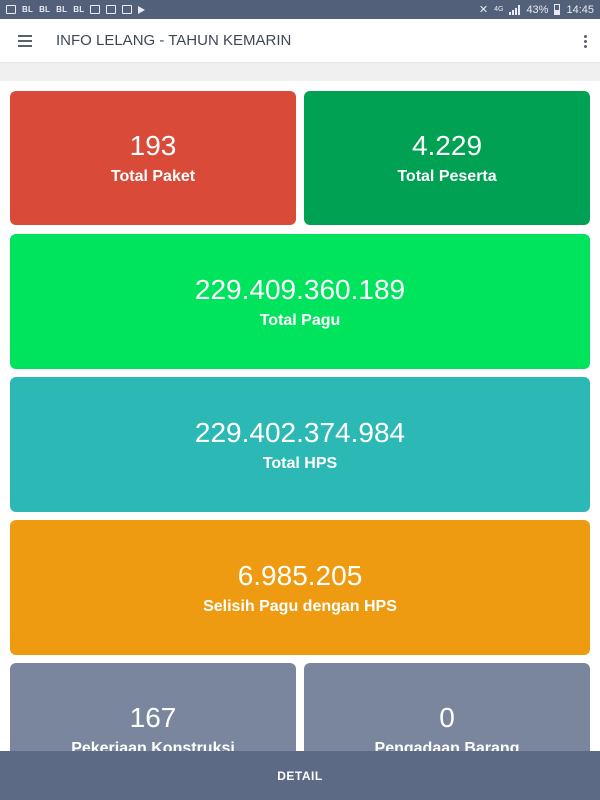  What do you see at coordinates (515, 9) in the screenshot?
I see `signal-icon` at bounding box center [515, 9].